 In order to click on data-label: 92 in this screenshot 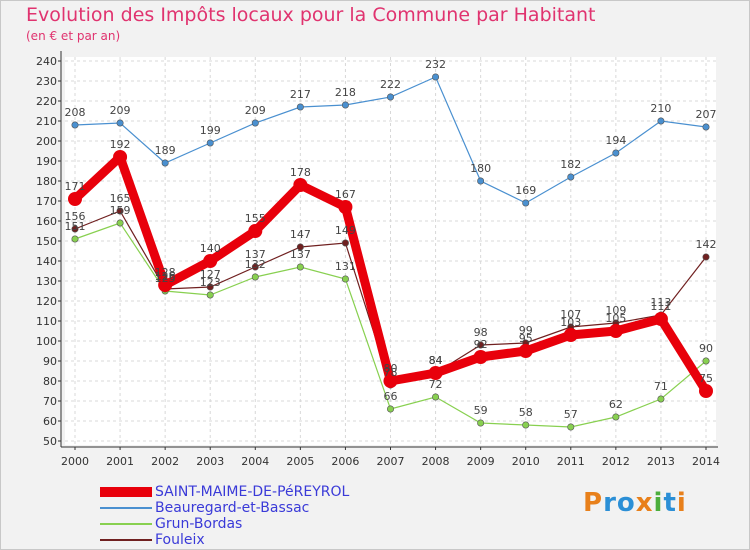, I will do `click(481, 344)`.